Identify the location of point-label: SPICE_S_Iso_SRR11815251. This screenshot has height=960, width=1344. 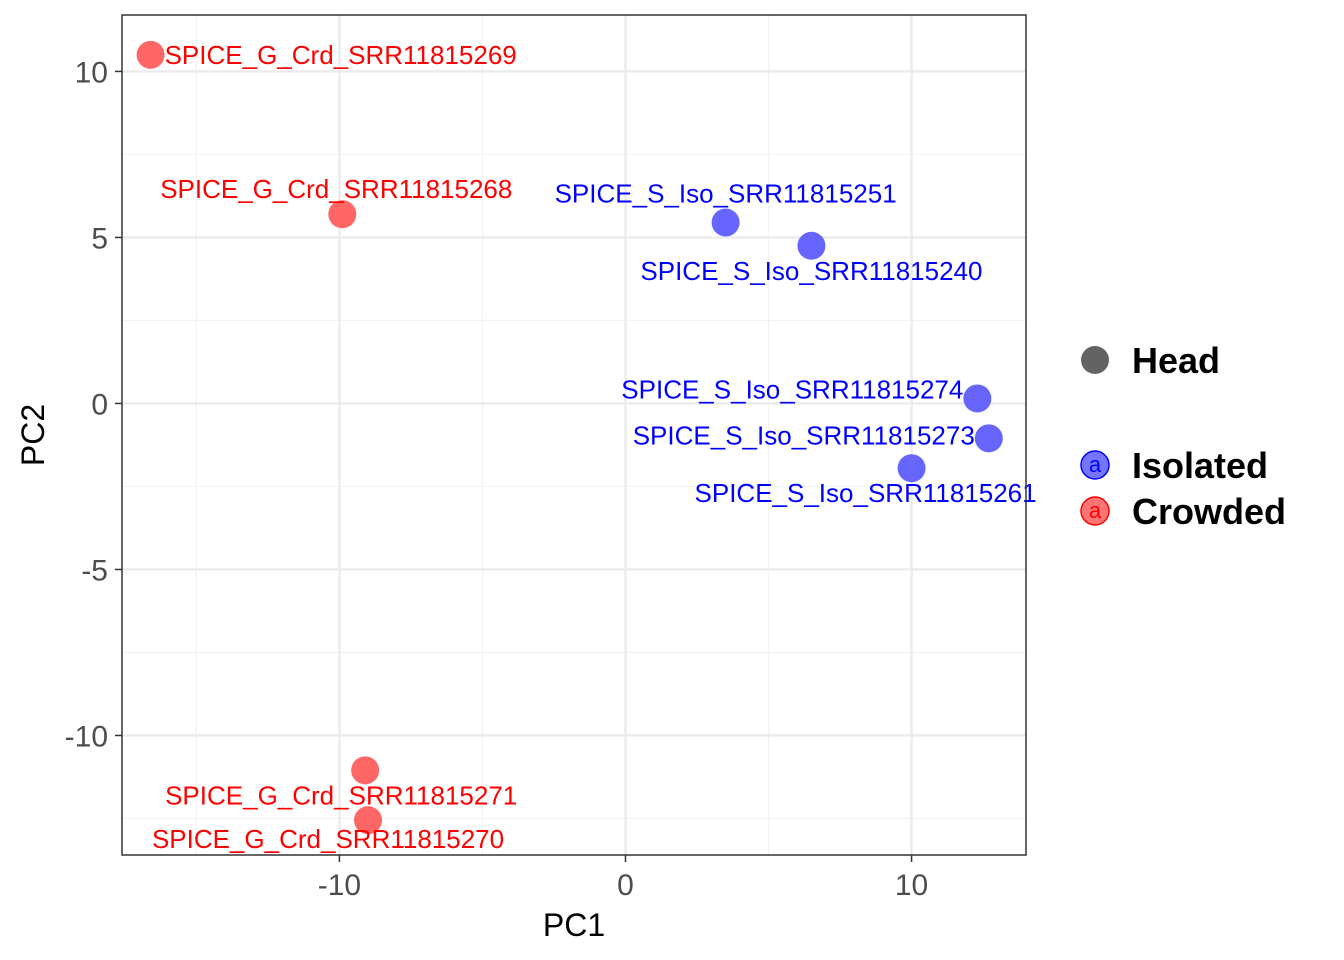
(726, 194).